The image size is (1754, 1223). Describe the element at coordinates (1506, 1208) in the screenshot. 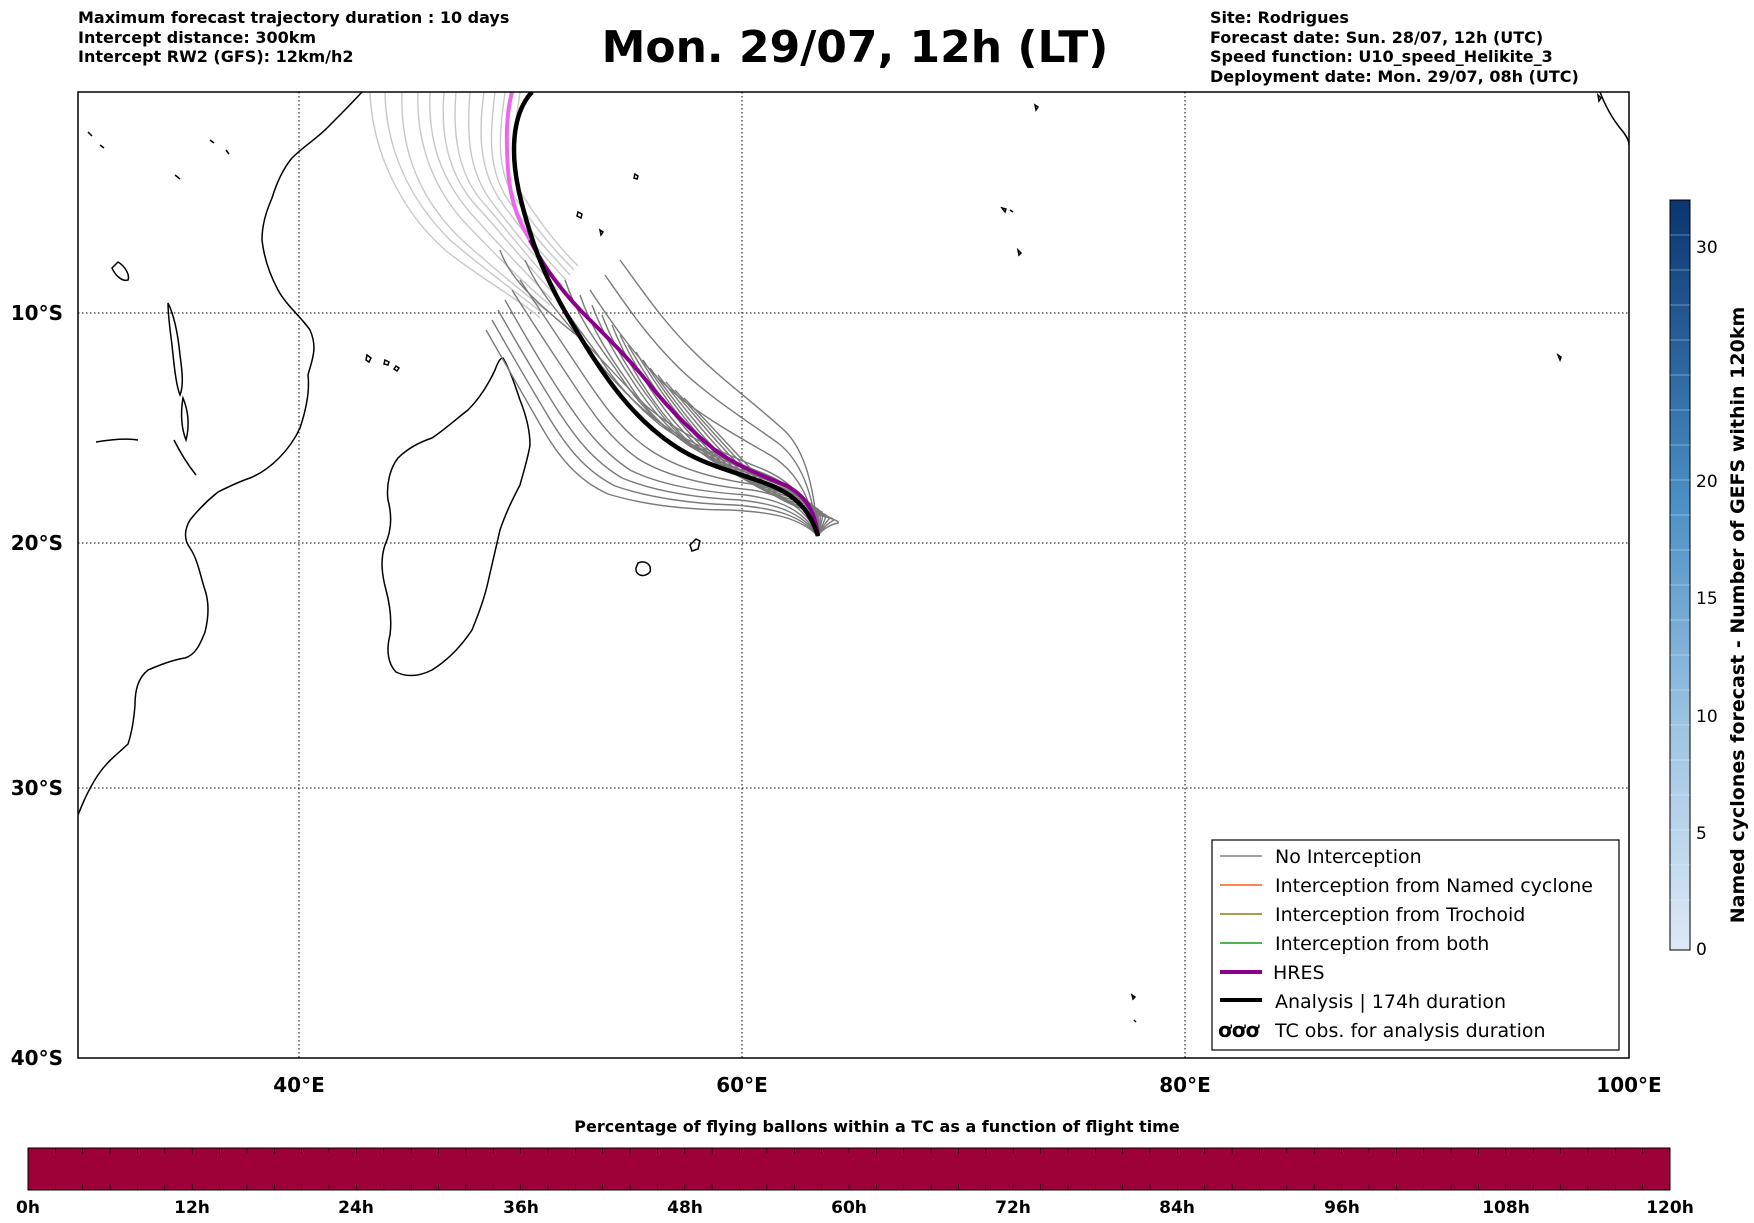

I see `timebar-tick-108h: 108h` at that location.